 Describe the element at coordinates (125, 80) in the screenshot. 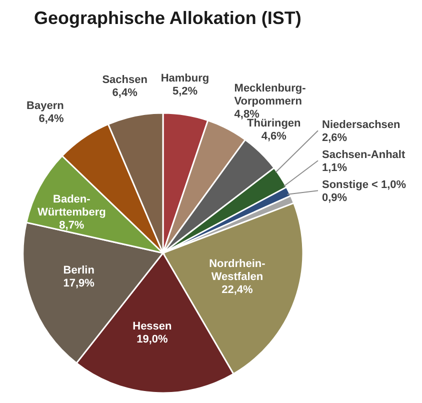

I see `slice-label: Sachsen` at that location.